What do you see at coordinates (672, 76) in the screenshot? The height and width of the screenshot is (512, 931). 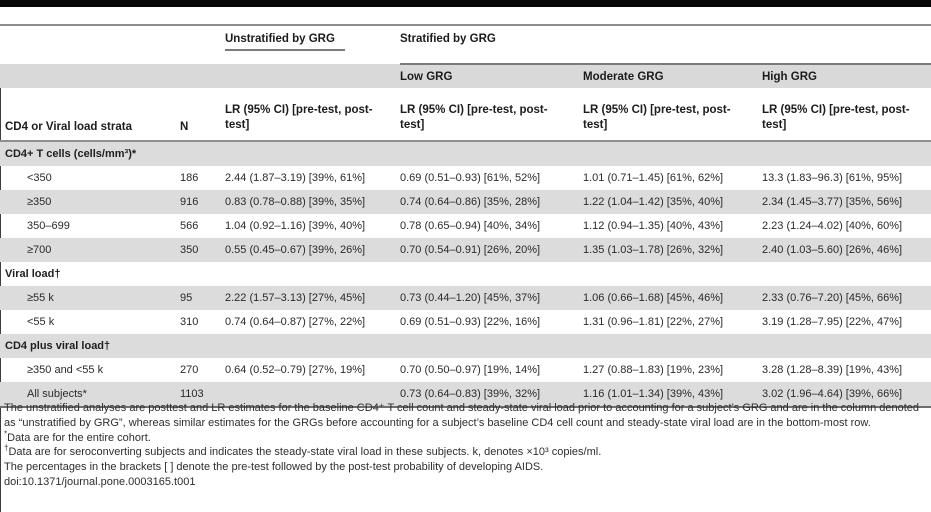 I see `header-moderate-grg: Moderate GRG` at bounding box center [672, 76].